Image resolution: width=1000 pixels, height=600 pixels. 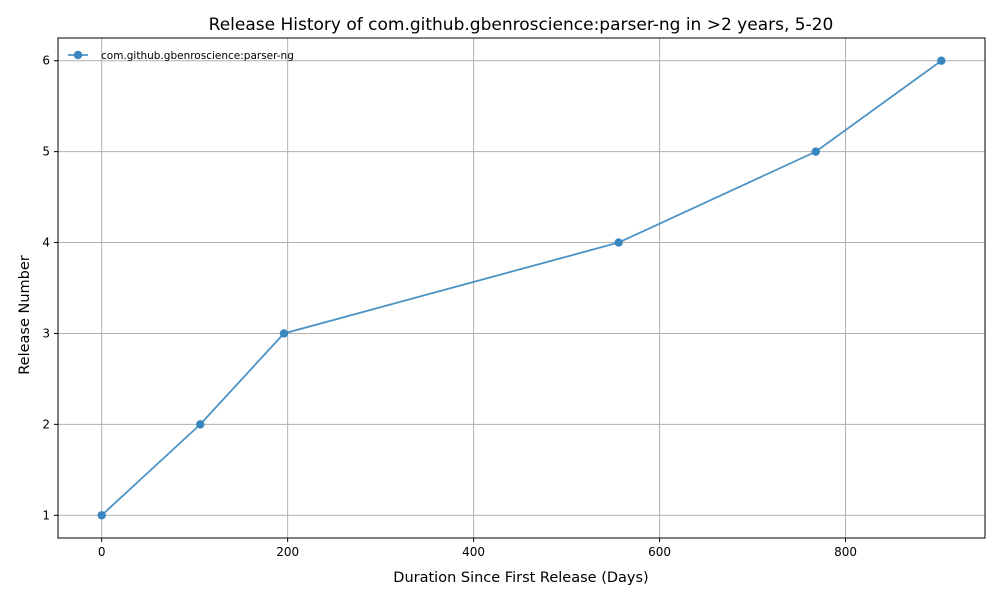 What do you see at coordinates (845, 552) in the screenshot?
I see `x-tick-label: 800` at bounding box center [845, 552].